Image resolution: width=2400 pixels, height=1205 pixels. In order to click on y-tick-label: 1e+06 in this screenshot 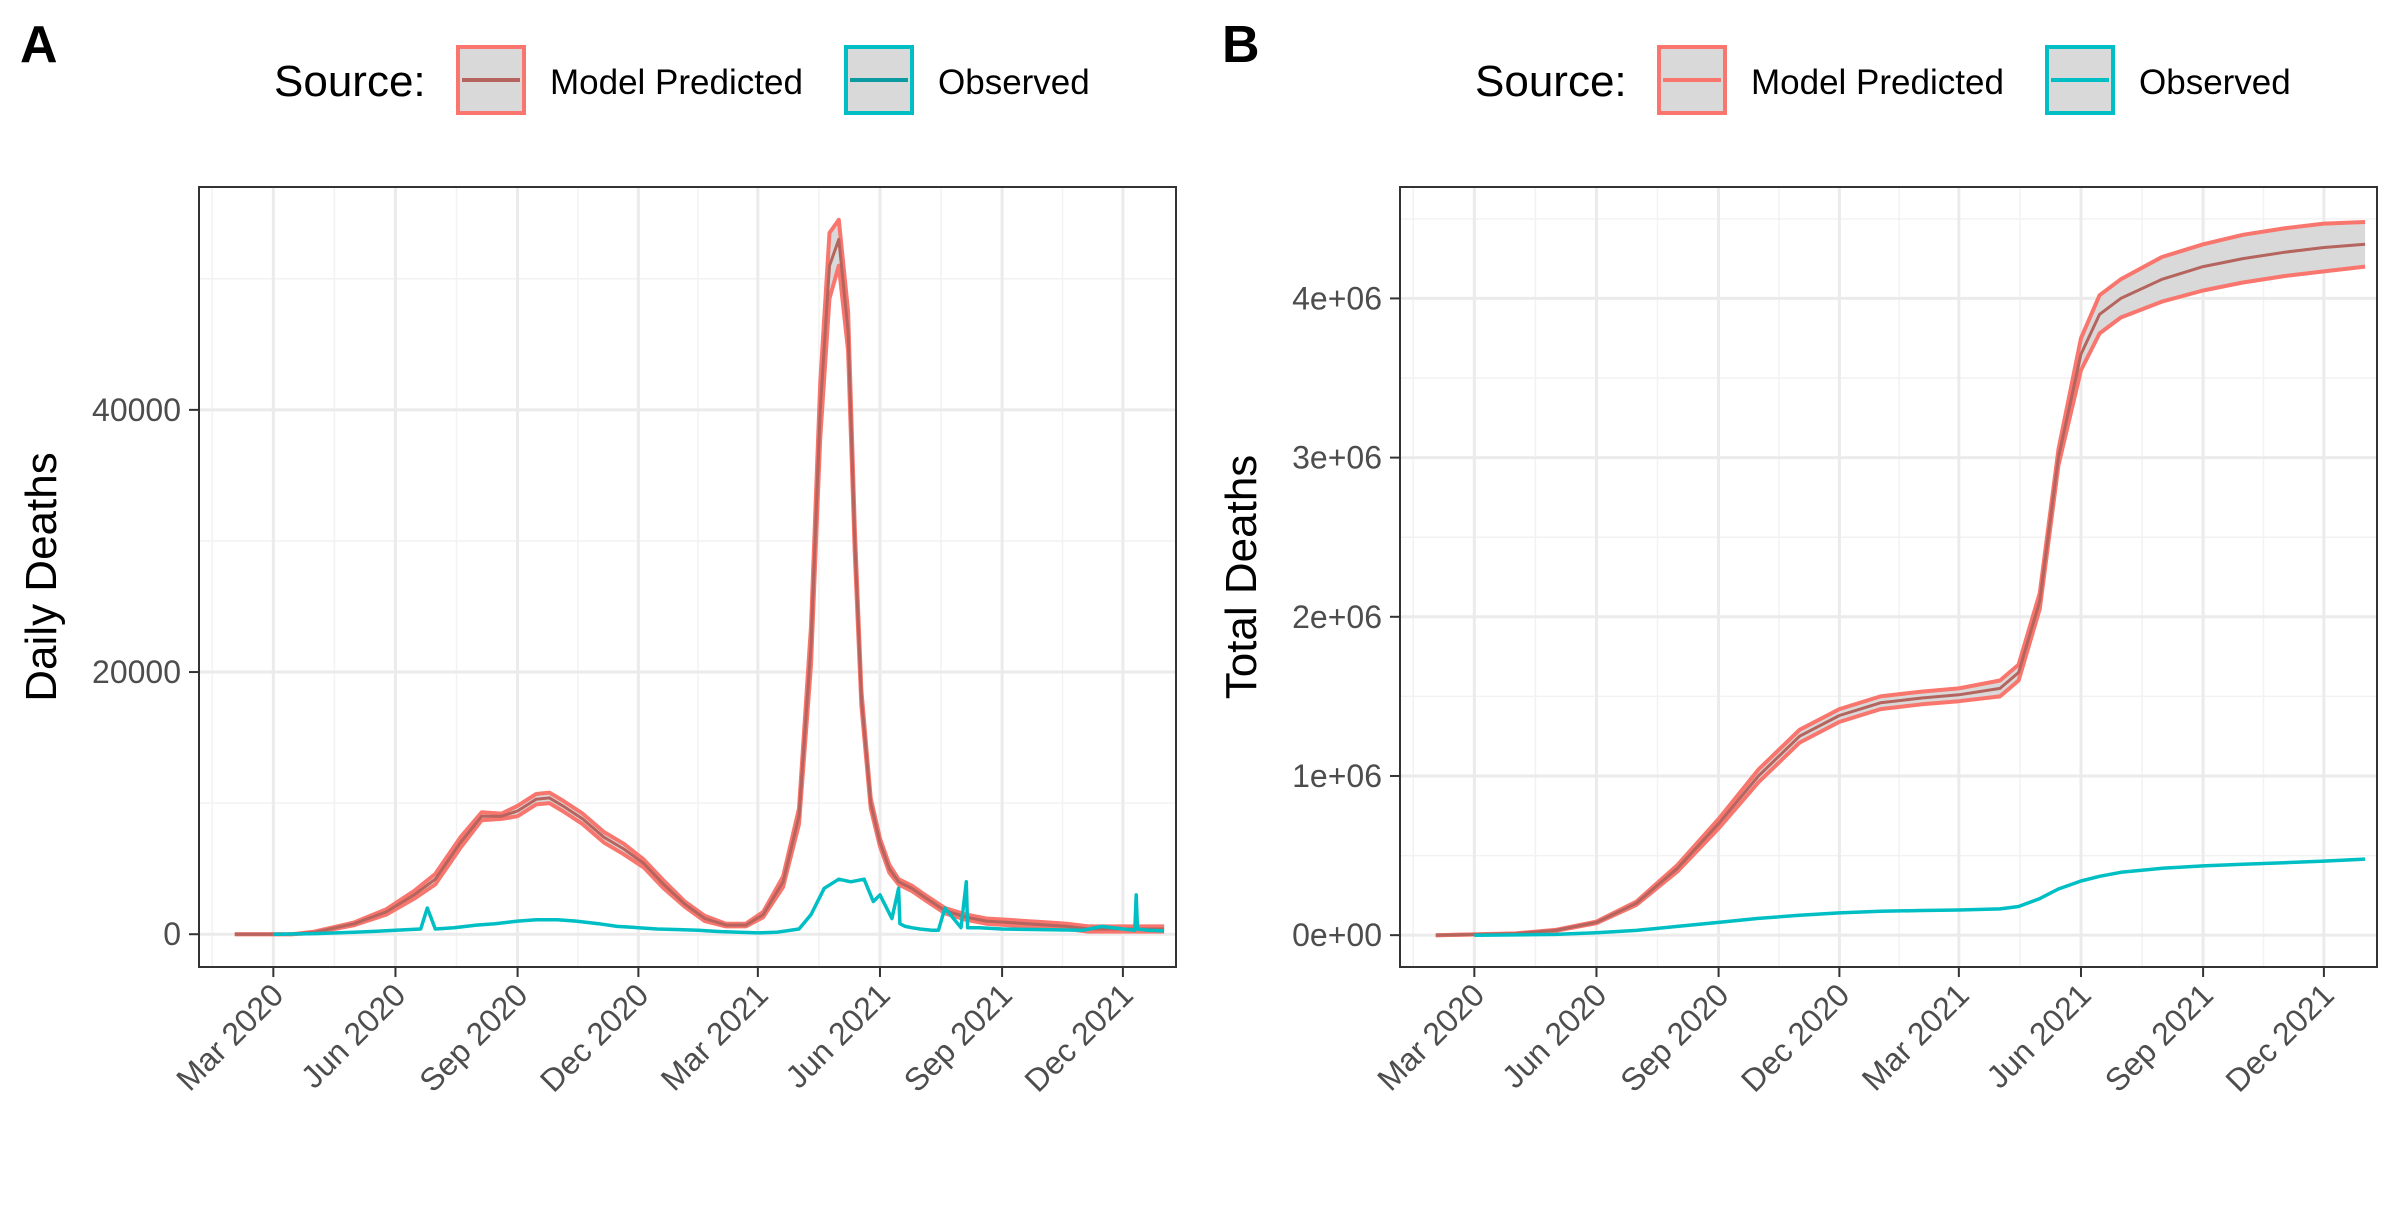, I will do `click(1337, 776)`.